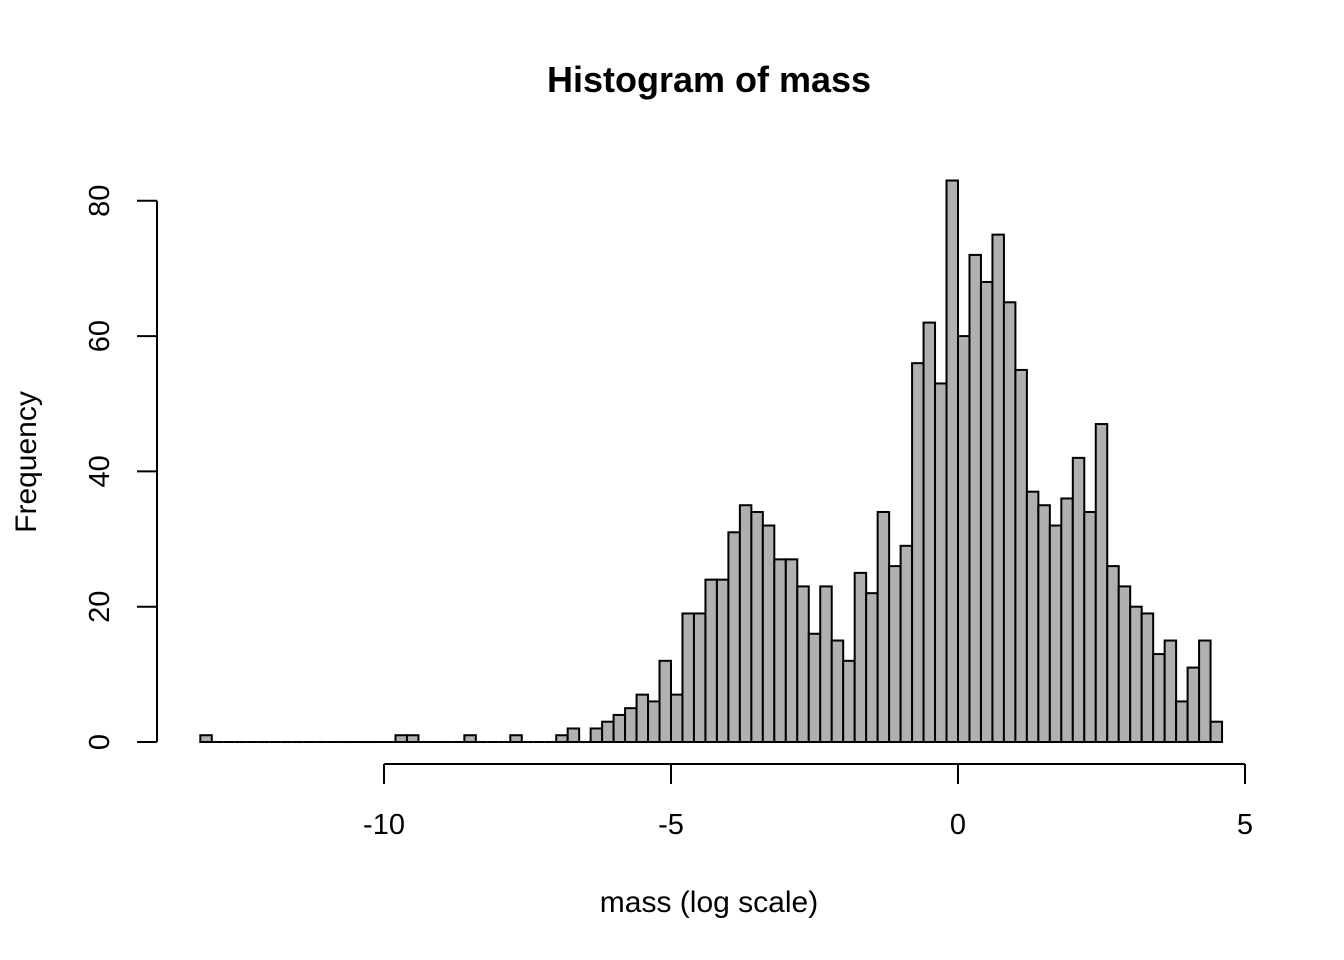 Image resolution: width=1344 pixels, height=960 pixels. Describe the element at coordinates (100, 201) in the screenshot. I see `y-tick-label: 80` at that location.